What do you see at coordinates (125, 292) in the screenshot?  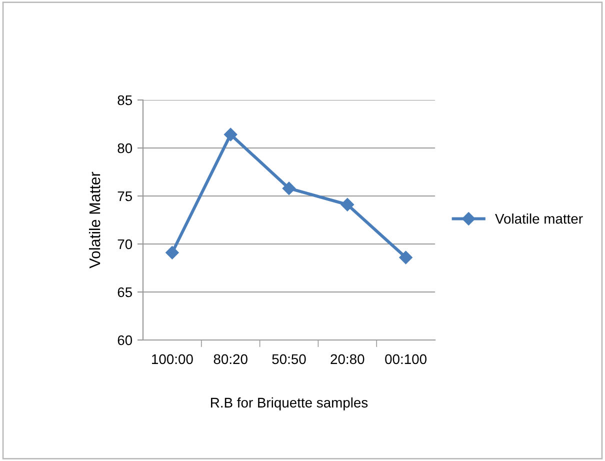 I see `y-tick-label: 65` at bounding box center [125, 292].